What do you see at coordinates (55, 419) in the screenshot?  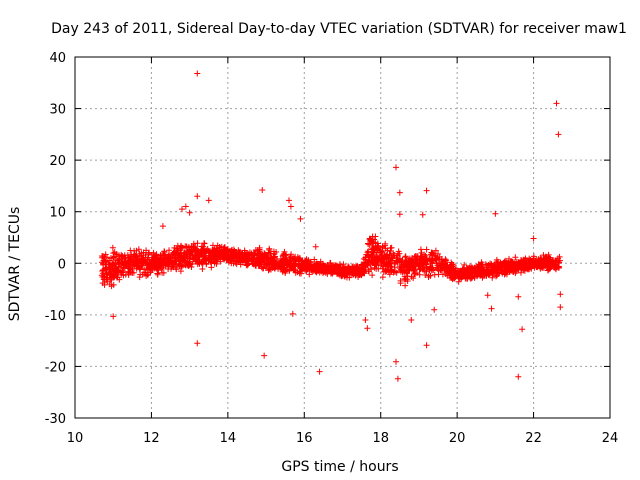 I see `y-tick-label: -30` at bounding box center [55, 419].